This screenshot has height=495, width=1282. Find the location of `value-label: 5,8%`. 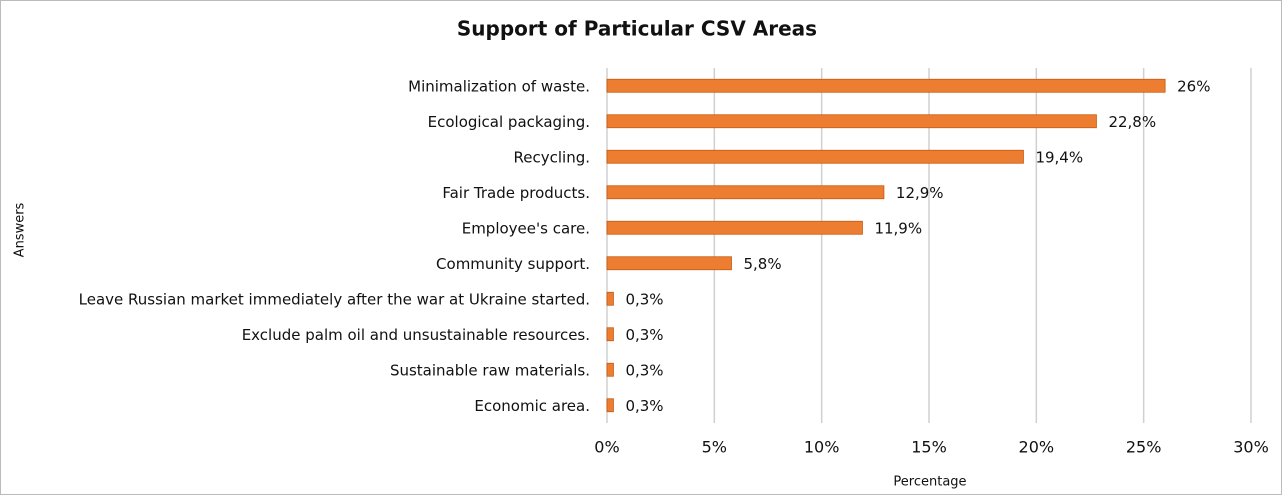

value-label: 5,8% is located at coordinates (763, 264).